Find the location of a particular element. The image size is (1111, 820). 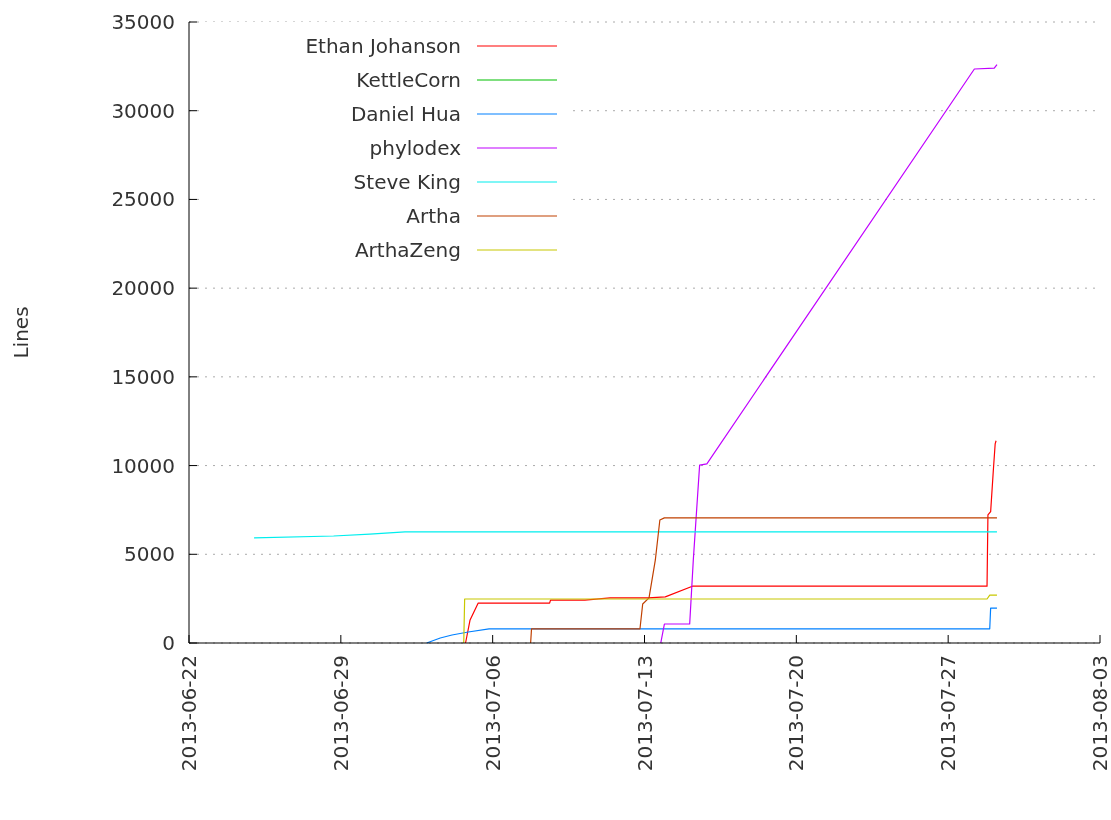

y-tick-label: 25000 is located at coordinates (143, 199).